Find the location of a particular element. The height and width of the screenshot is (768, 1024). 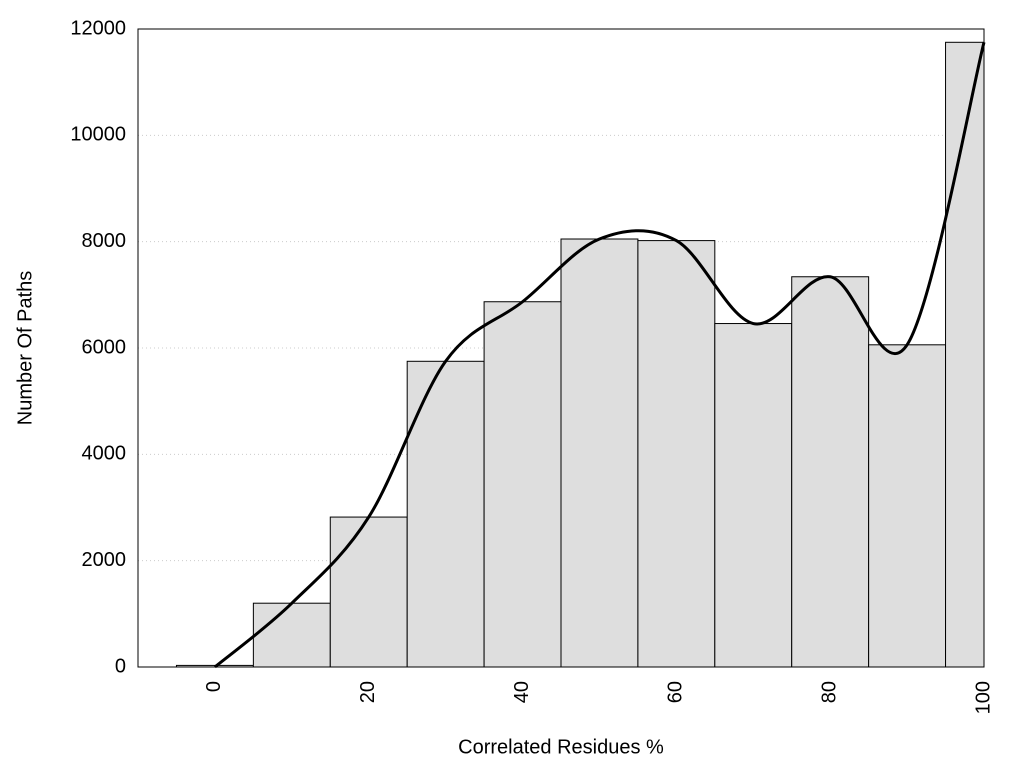

y-tick-label: 12000 is located at coordinates (98, 28).